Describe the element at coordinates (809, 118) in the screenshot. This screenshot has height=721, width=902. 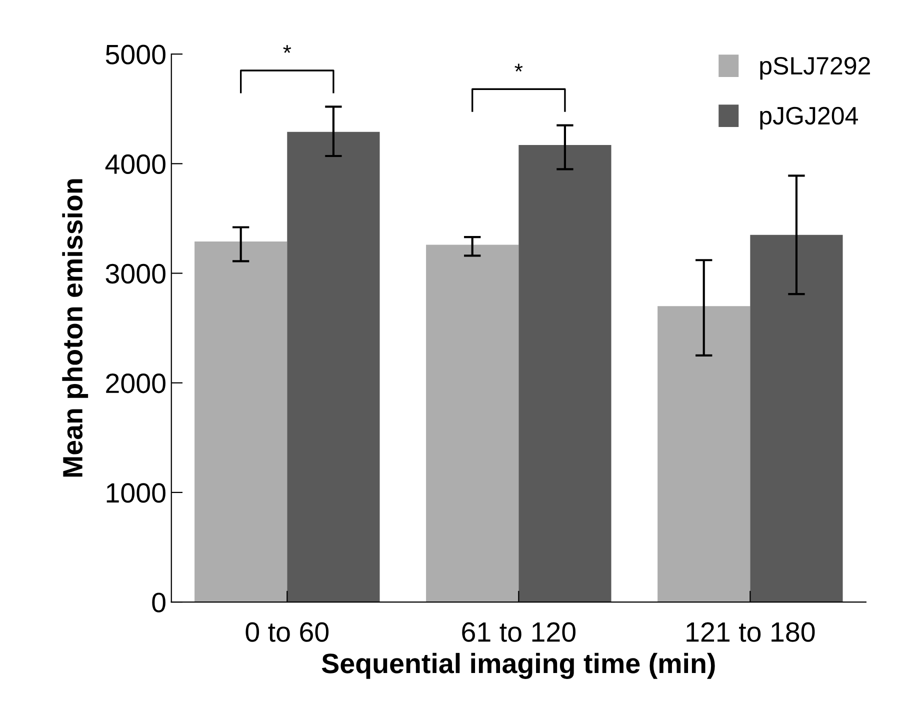
I see `legend-label: pJGJ204` at that location.